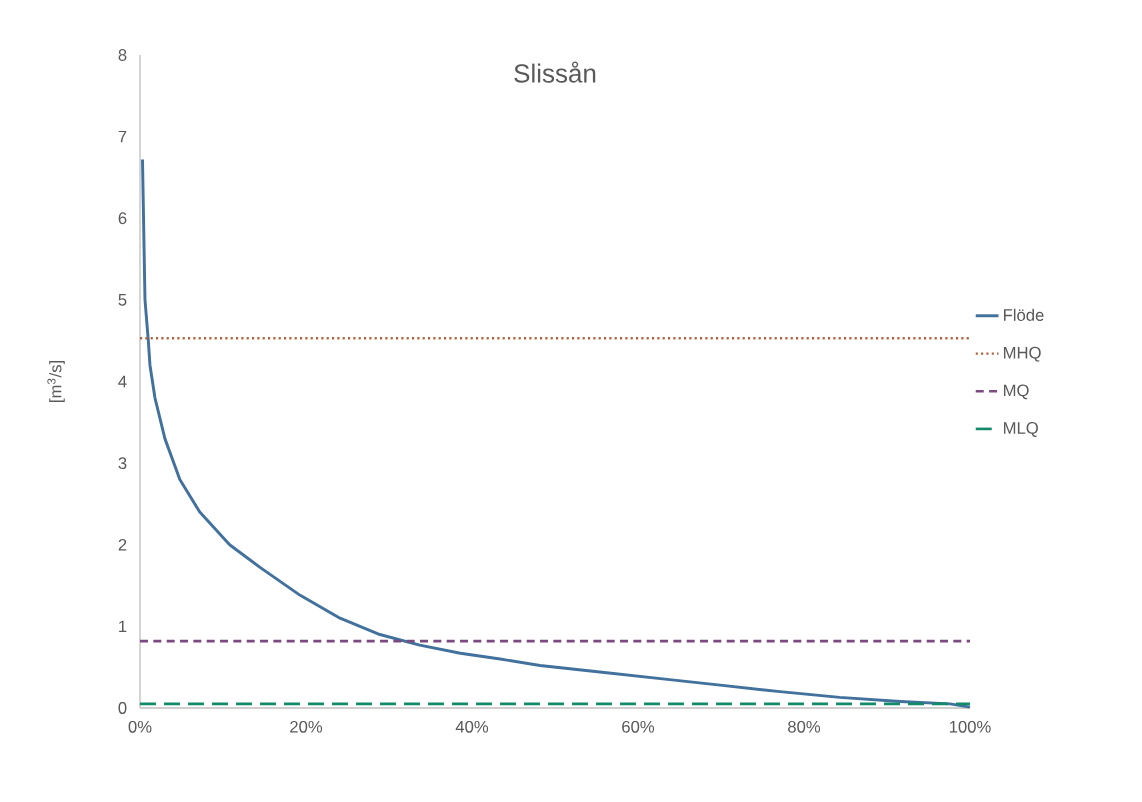 Image resolution: width=1142 pixels, height=802 pixels. What do you see at coordinates (1016, 392) in the screenshot?
I see `legend-label: MQ` at bounding box center [1016, 392].